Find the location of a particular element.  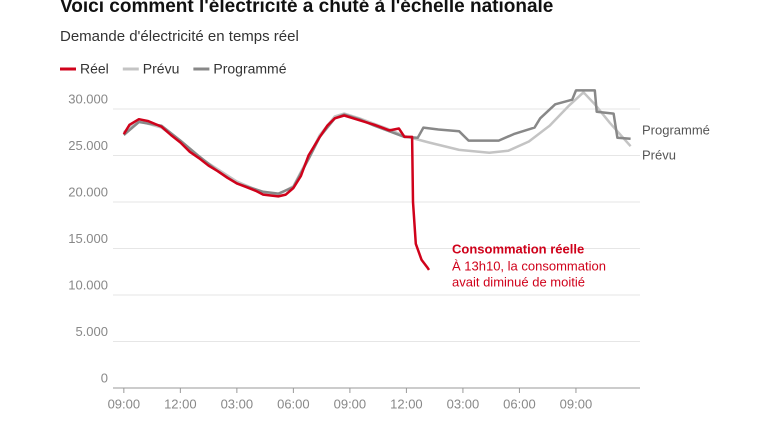

y-tick-label: 15.000 is located at coordinates (88, 238).